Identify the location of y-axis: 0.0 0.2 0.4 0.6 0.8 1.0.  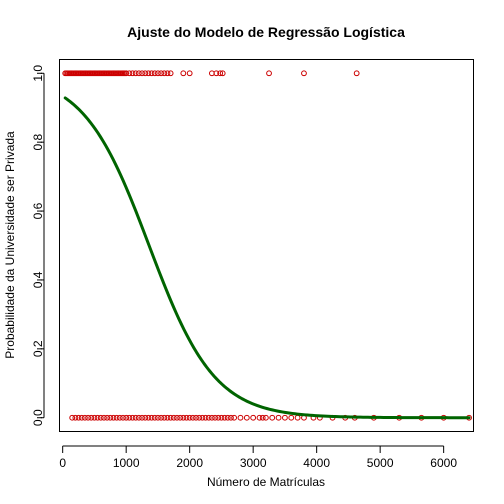
(38, 245).